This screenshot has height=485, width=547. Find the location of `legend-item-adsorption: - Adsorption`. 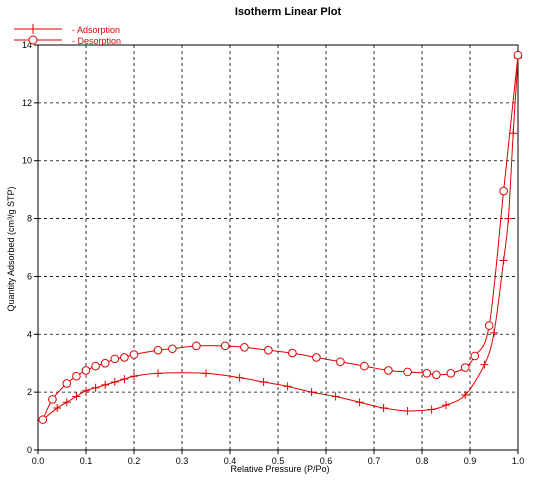

legend-item-adsorption: - Adsorption is located at coordinates (67, 29).